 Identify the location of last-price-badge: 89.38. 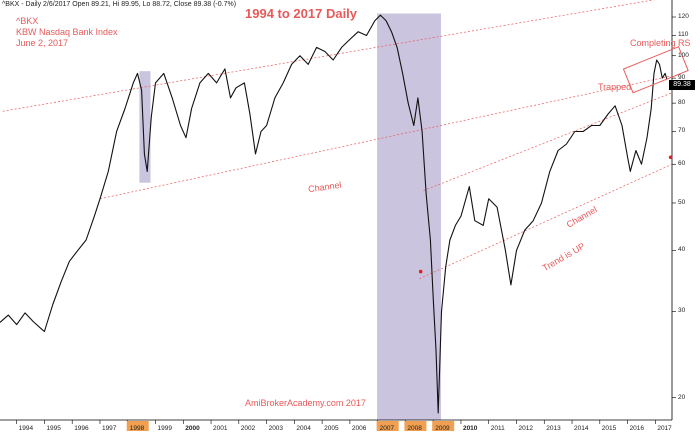
(682, 85).